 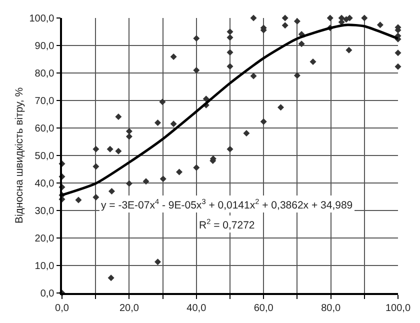 What do you see at coordinates (62, 308) in the screenshot?
I see `x-tick-label: 0,0` at bounding box center [62, 308].